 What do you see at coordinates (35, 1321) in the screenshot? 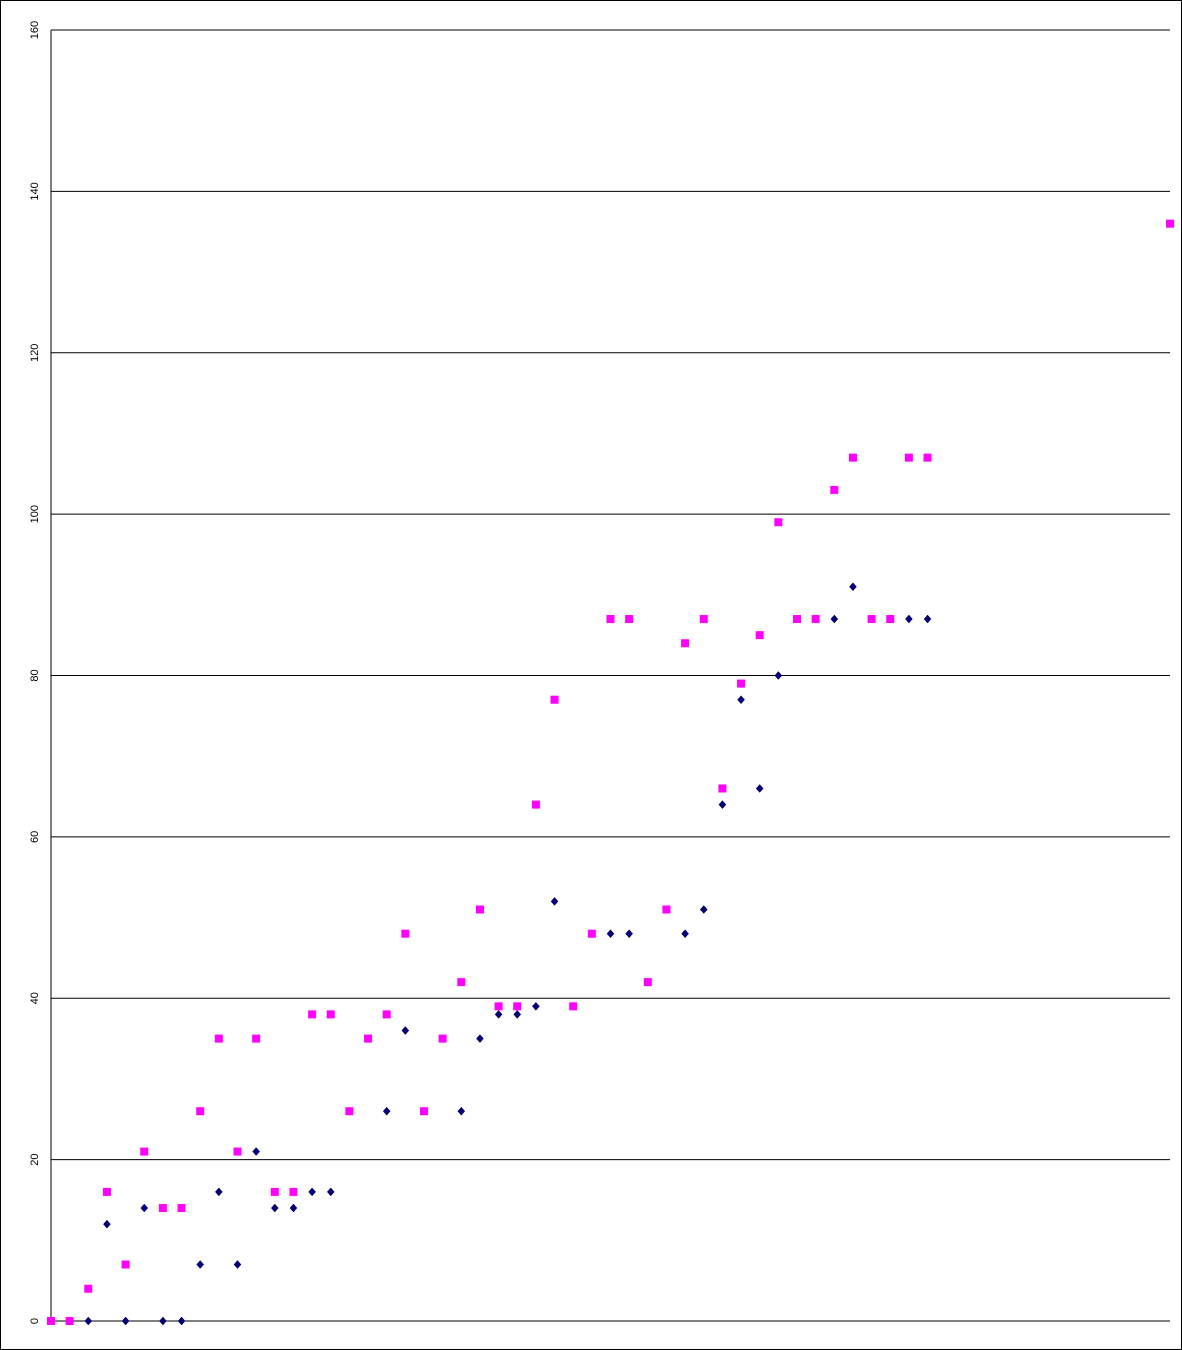
I see `y-tick-label: 0` at bounding box center [35, 1321].